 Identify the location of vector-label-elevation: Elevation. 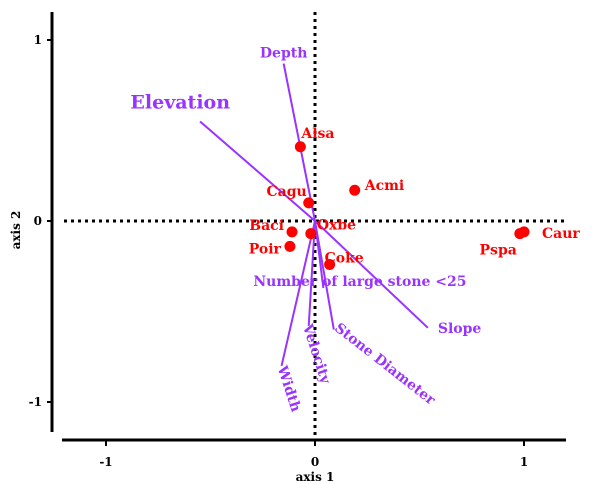
(180, 102).